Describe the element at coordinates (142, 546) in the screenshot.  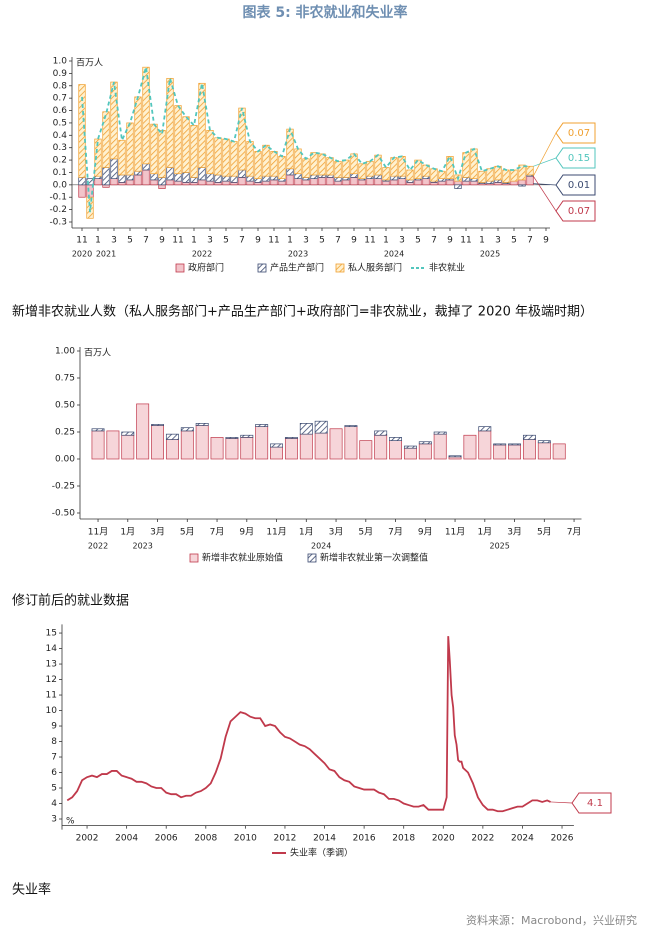
I see `year-label: 2023` at that location.